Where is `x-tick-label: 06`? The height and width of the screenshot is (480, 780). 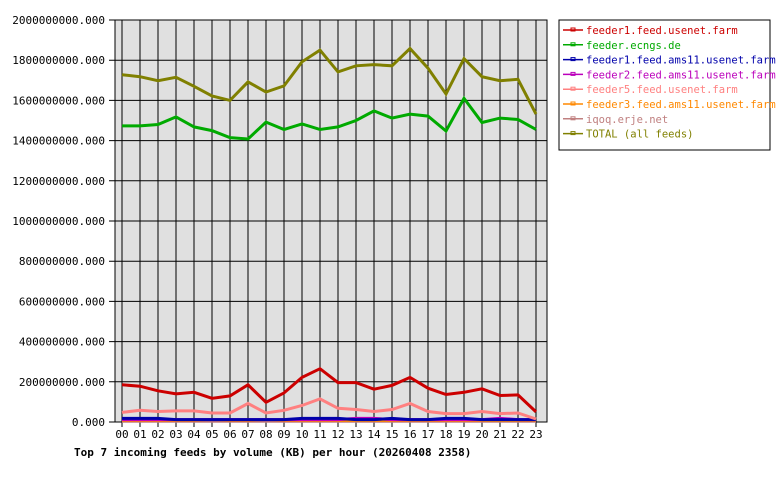
x-tick-label: 06 is located at coordinates (229, 434).